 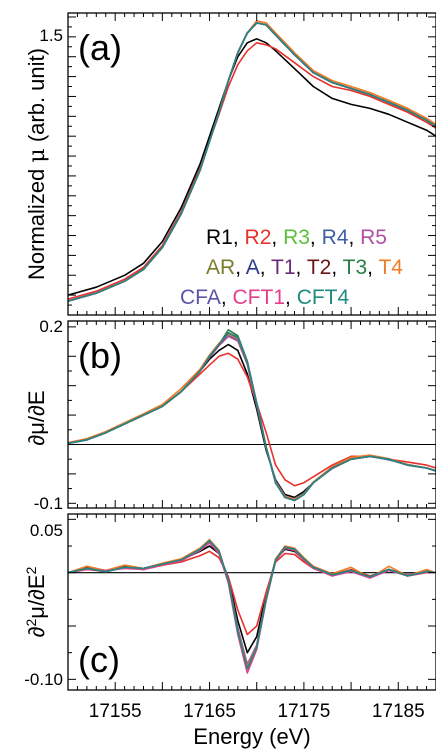 What do you see at coordinates (36, 417) in the screenshot?
I see `panel-b-ylabel: ∂μ/∂E` at bounding box center [36, 417].